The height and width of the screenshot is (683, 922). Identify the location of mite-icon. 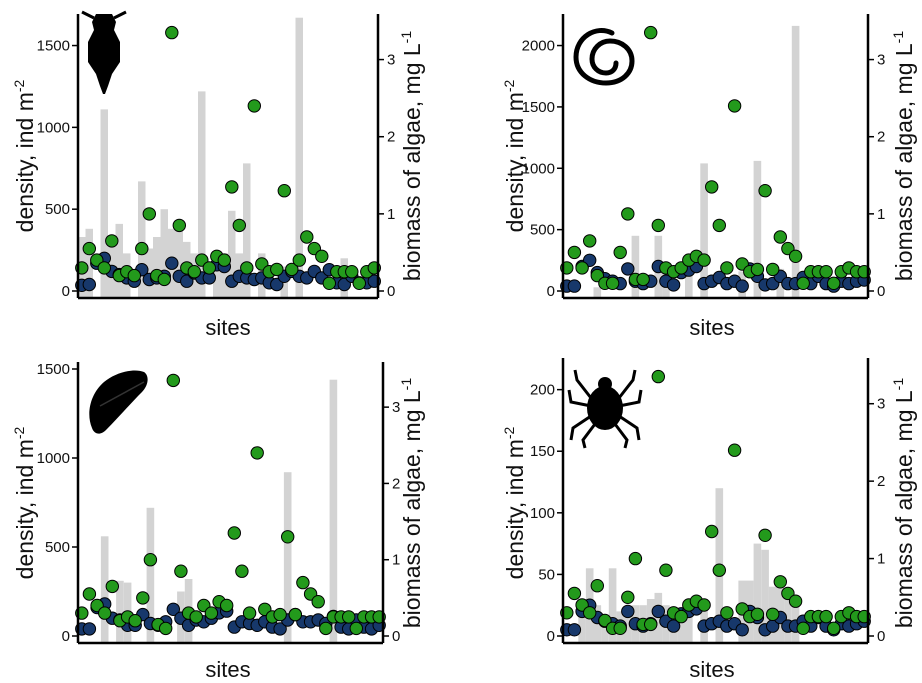
(605, 409).